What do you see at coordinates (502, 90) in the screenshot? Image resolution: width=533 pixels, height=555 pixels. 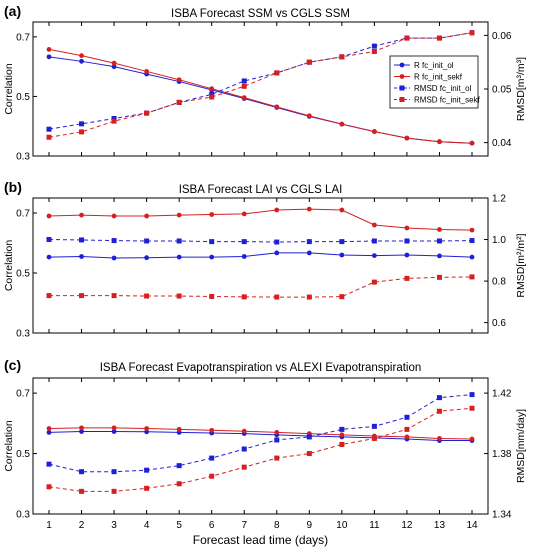 I see `y-right-tick-label: 0.05` at bounding box center [502, 90].